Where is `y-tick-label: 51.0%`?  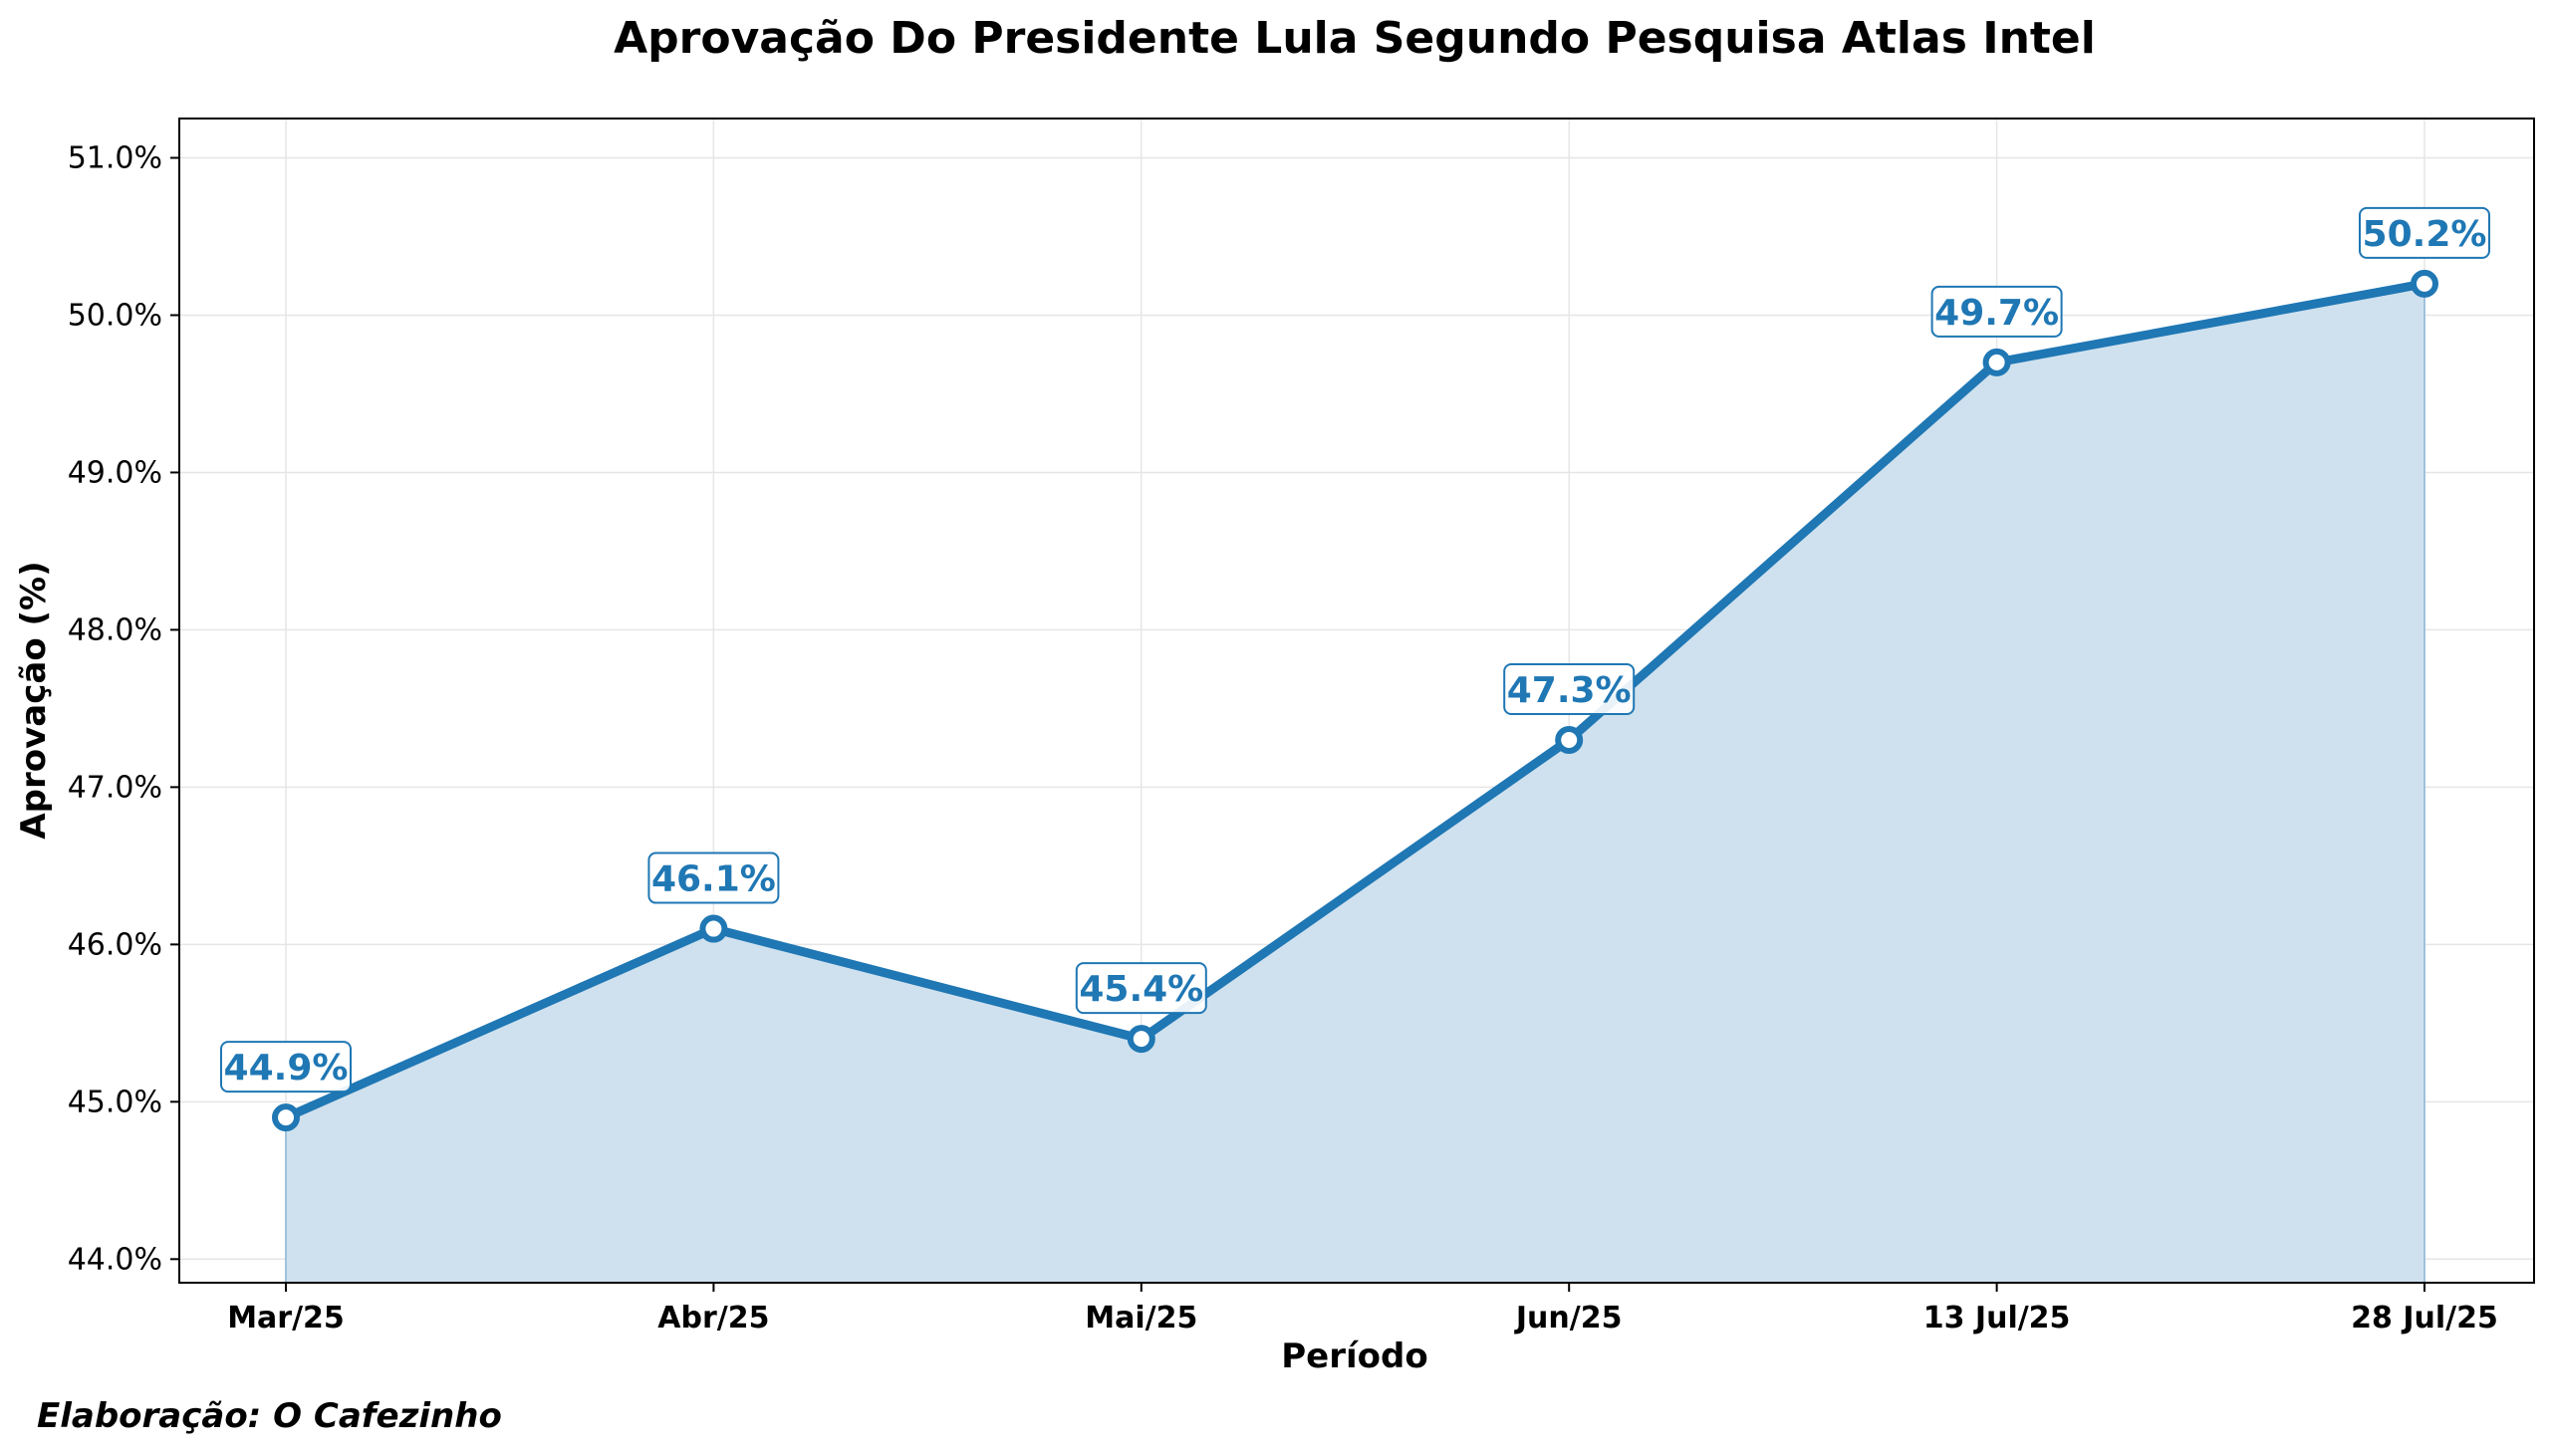 y-tick-label: 51.0% is located at coordinates (115, 157).